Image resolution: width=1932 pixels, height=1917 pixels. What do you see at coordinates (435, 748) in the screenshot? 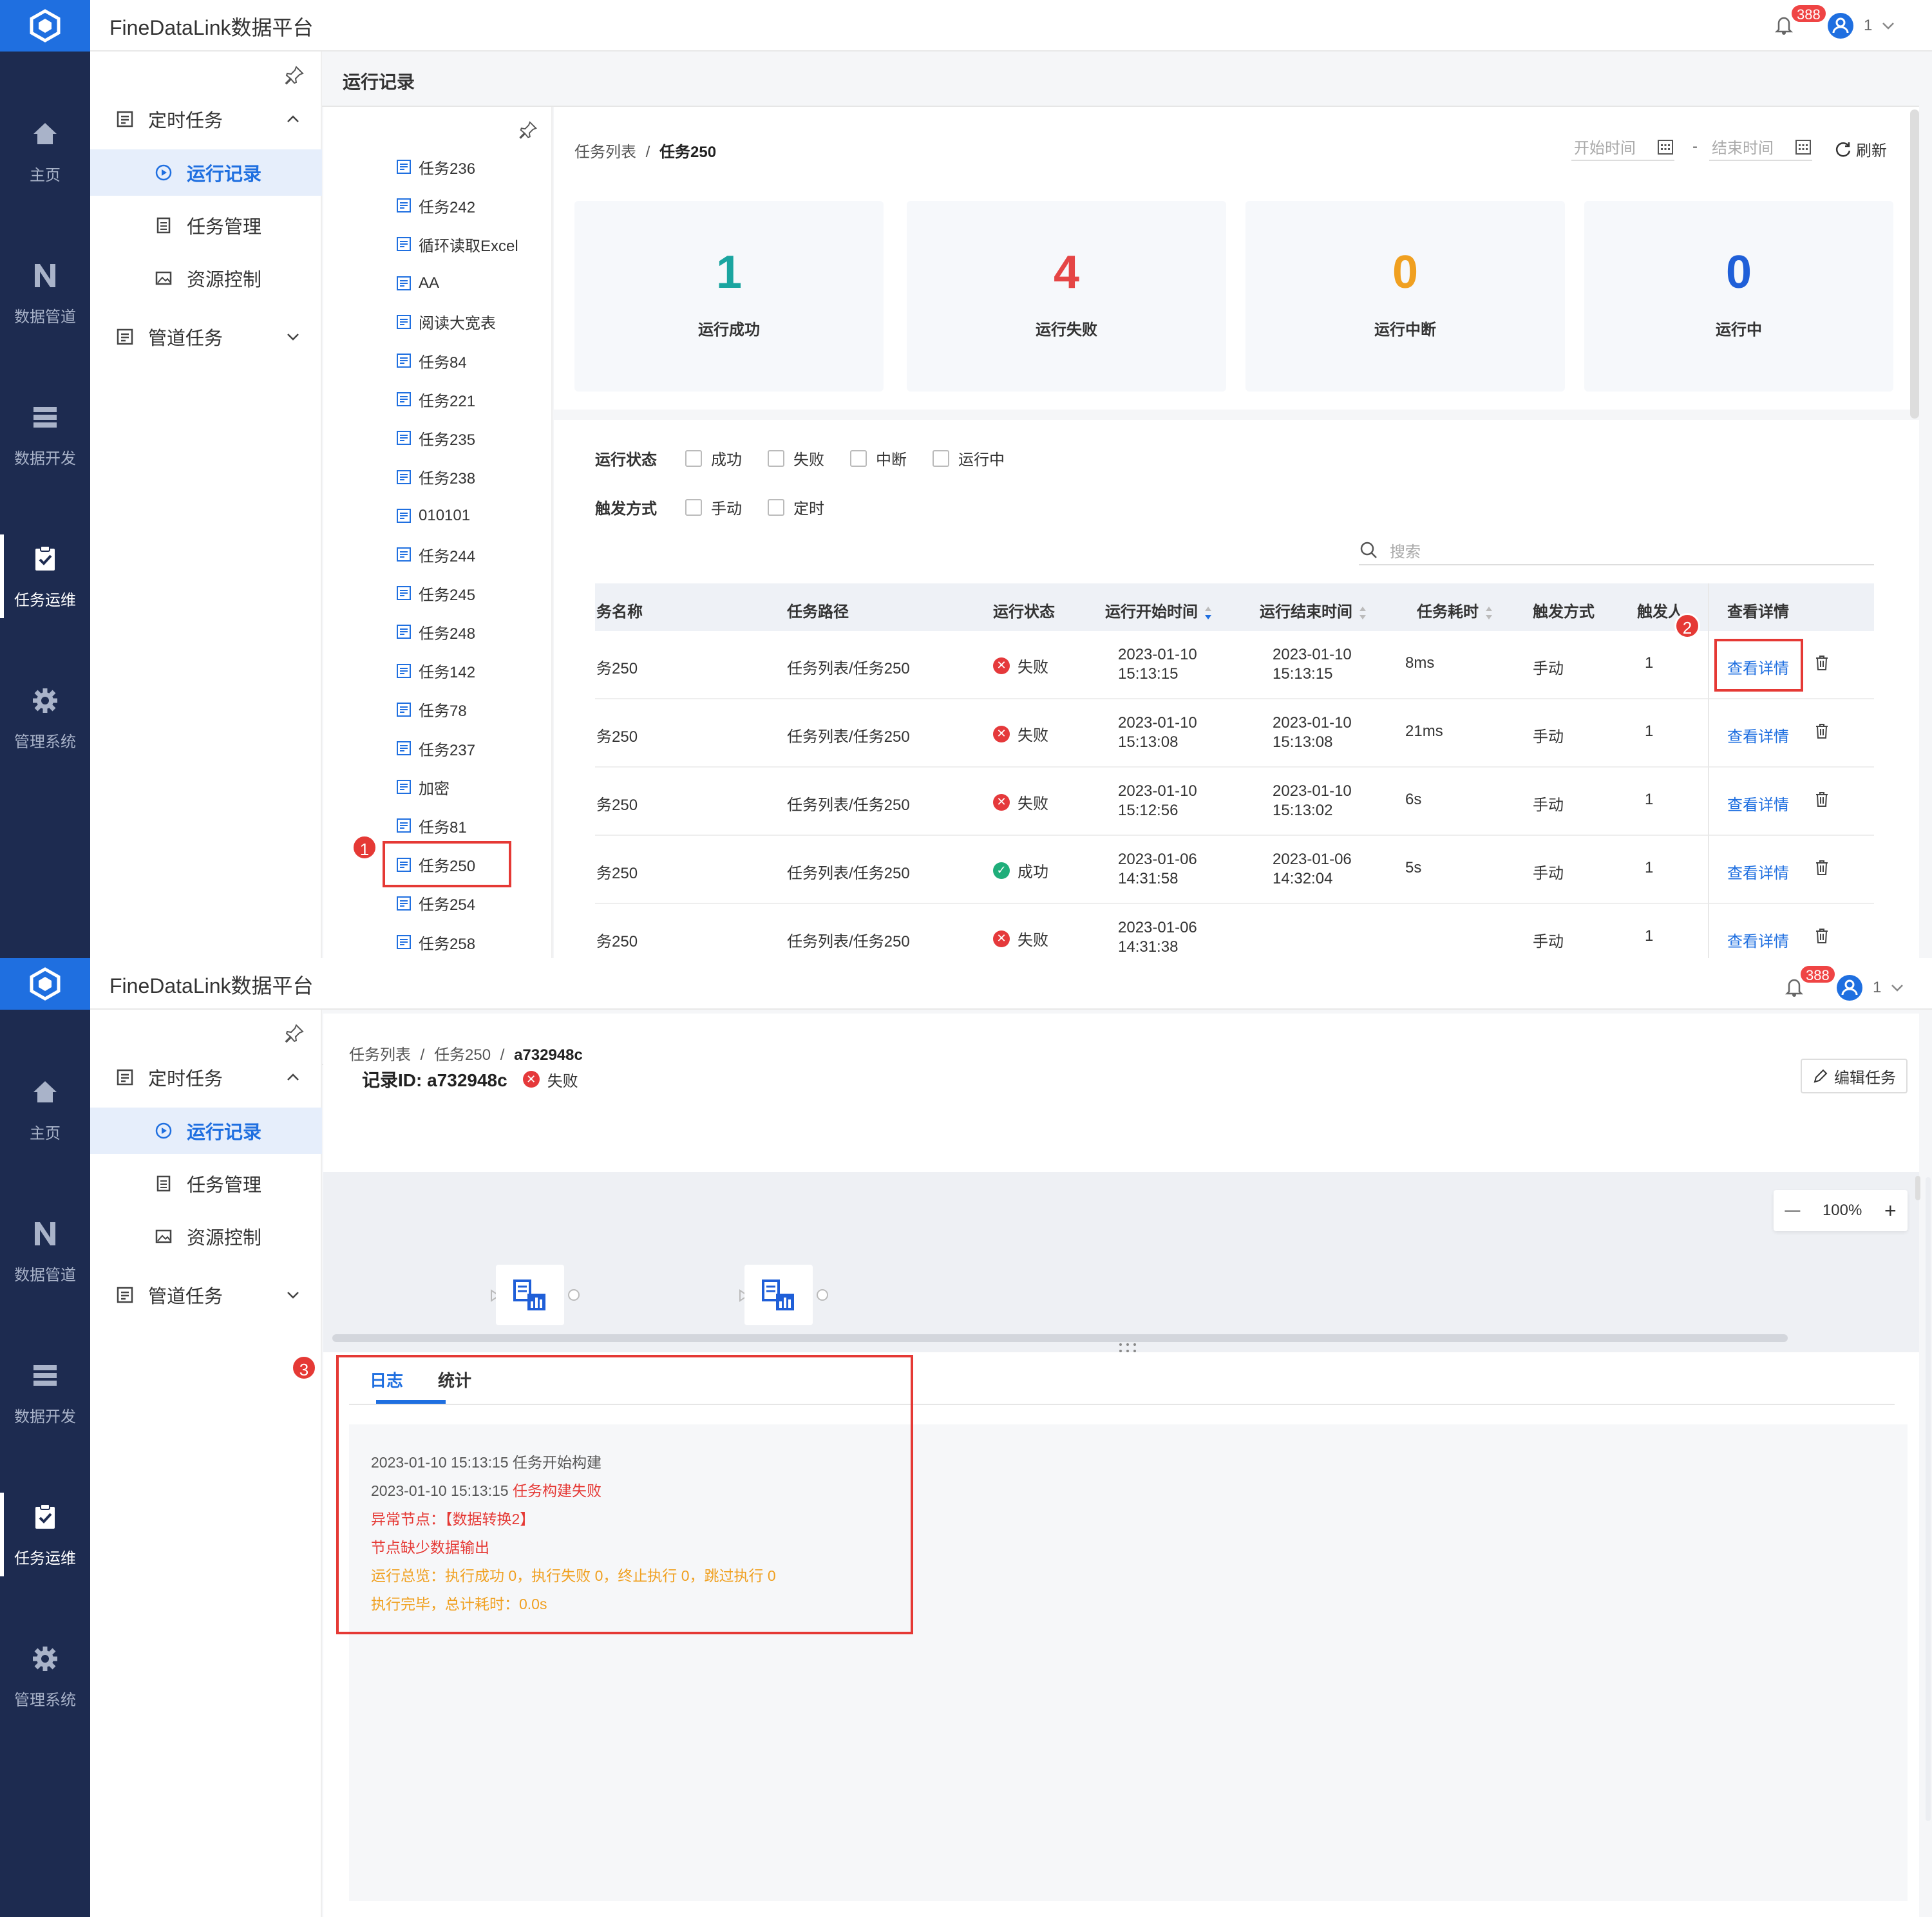
I see `tree-item: 任务237` at bounding box center [435, 748].